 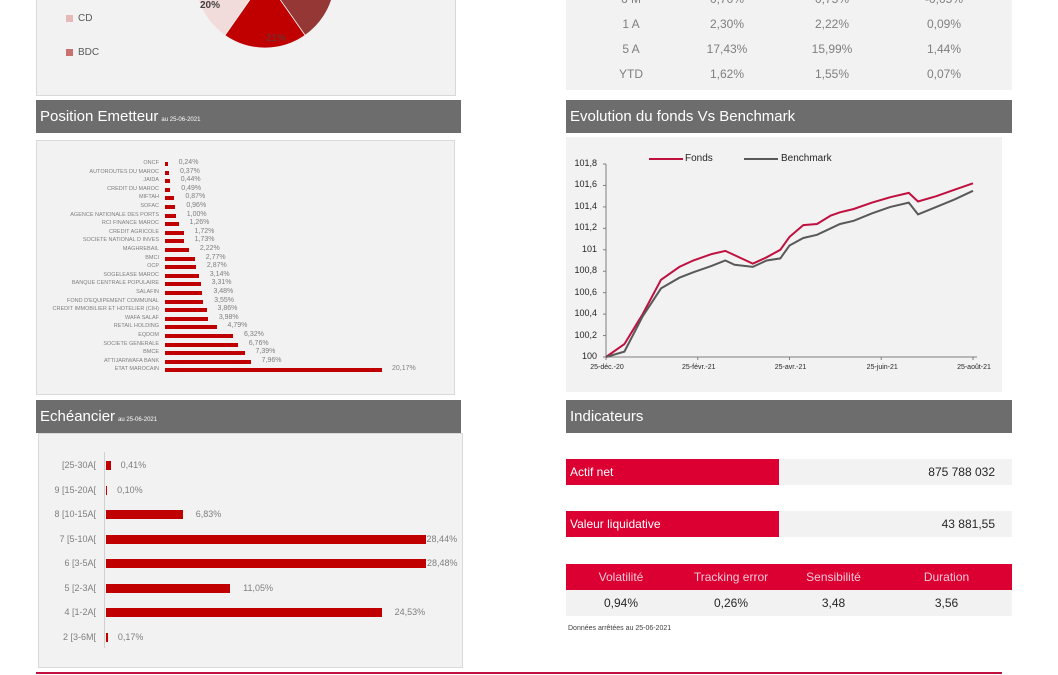 What do you see at coordinates (589, 356) in the screenshot?
I see `y-tick-label: 100` at bounding box center [589, 356].